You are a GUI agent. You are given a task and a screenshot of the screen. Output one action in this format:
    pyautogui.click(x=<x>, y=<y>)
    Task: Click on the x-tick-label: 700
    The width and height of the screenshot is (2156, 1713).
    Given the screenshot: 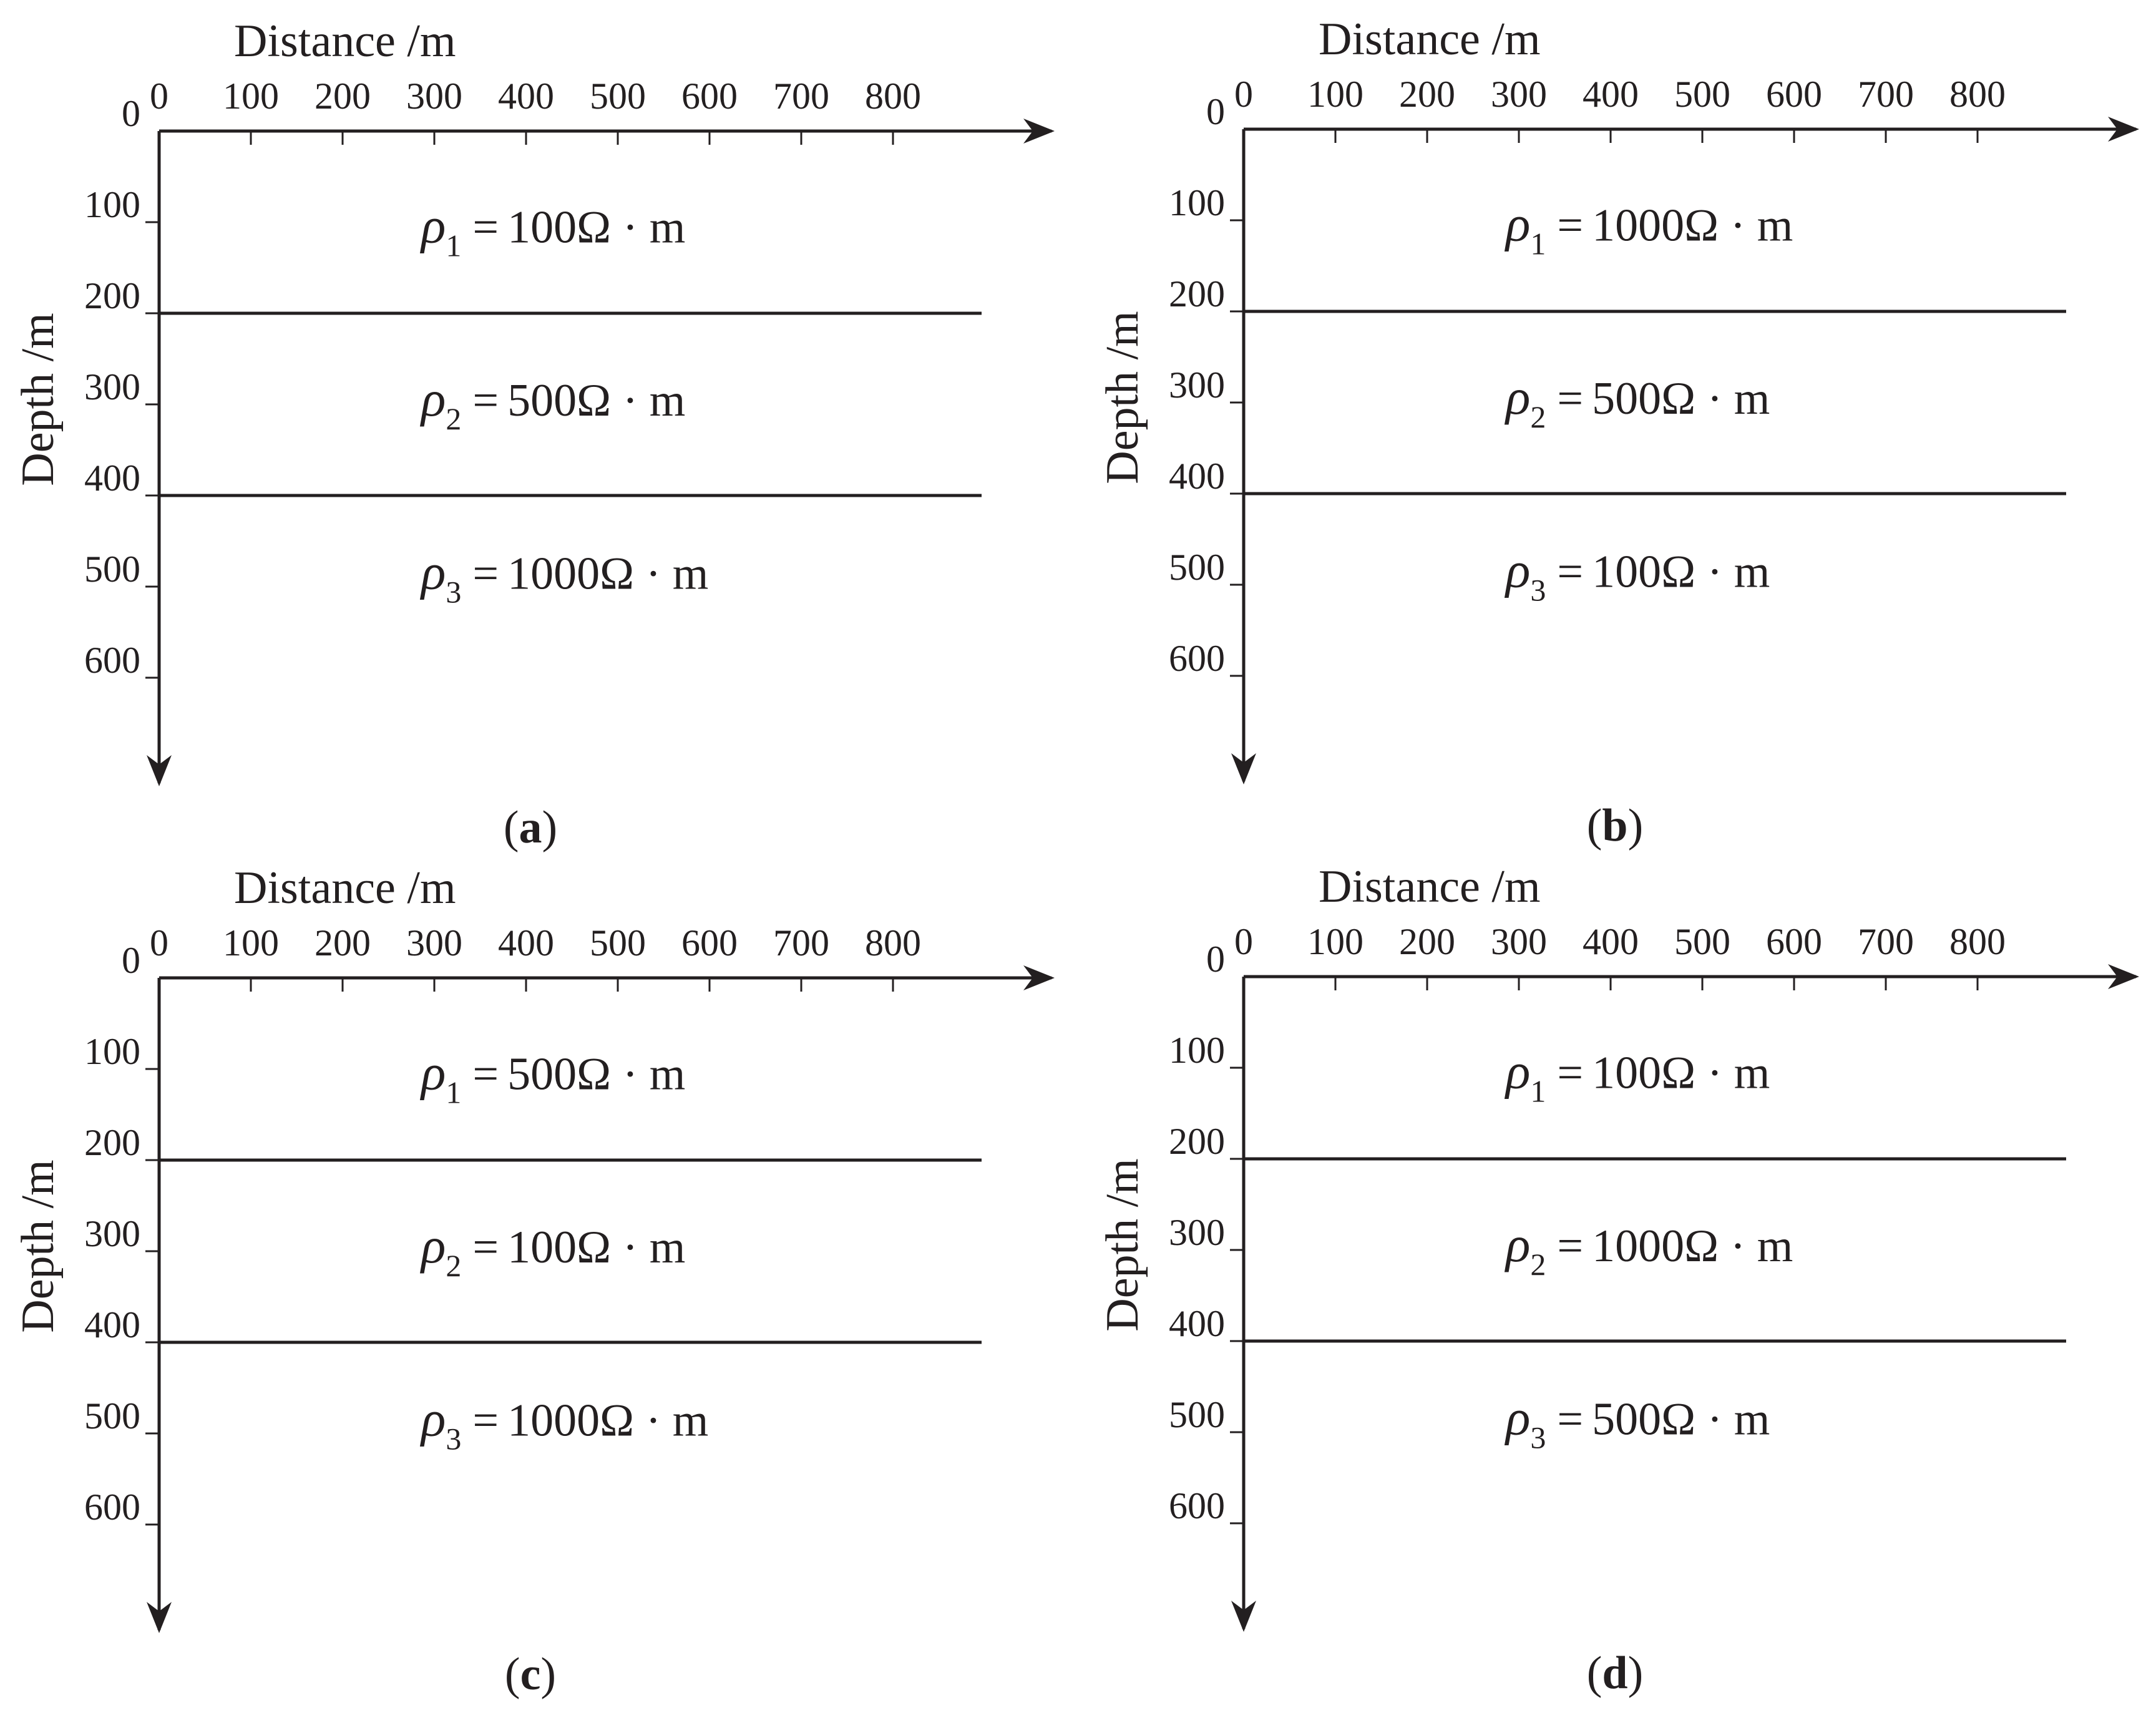 What is the action you would take?
    pyautogui.click(x=801, y=97)
    